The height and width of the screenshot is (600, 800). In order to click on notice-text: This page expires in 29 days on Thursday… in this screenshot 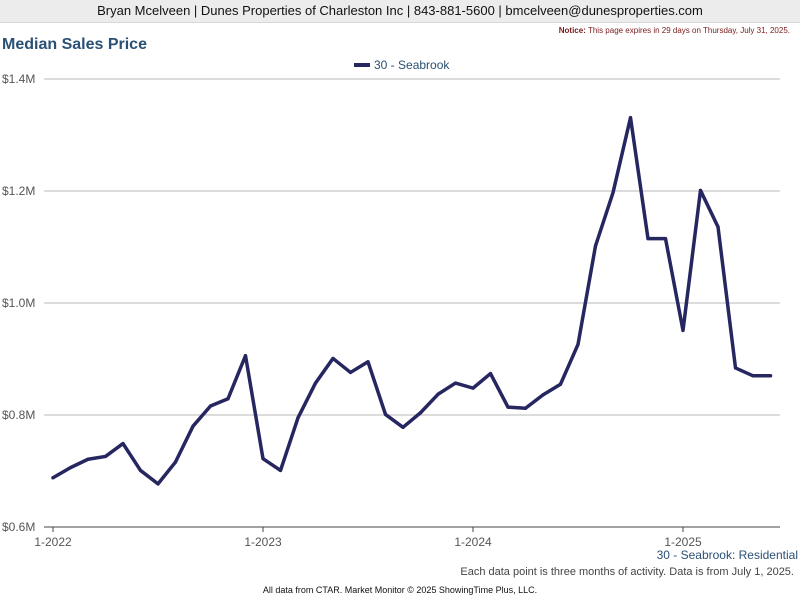, I will do `click(687, 30)`.